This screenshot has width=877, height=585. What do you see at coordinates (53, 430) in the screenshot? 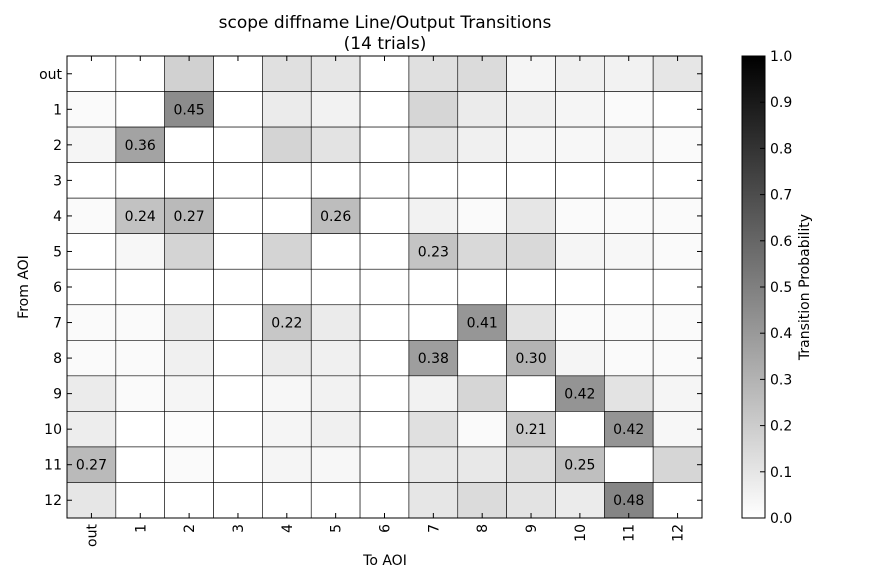
I see `y-tick-label: 10` at bounding box center [53, 430].